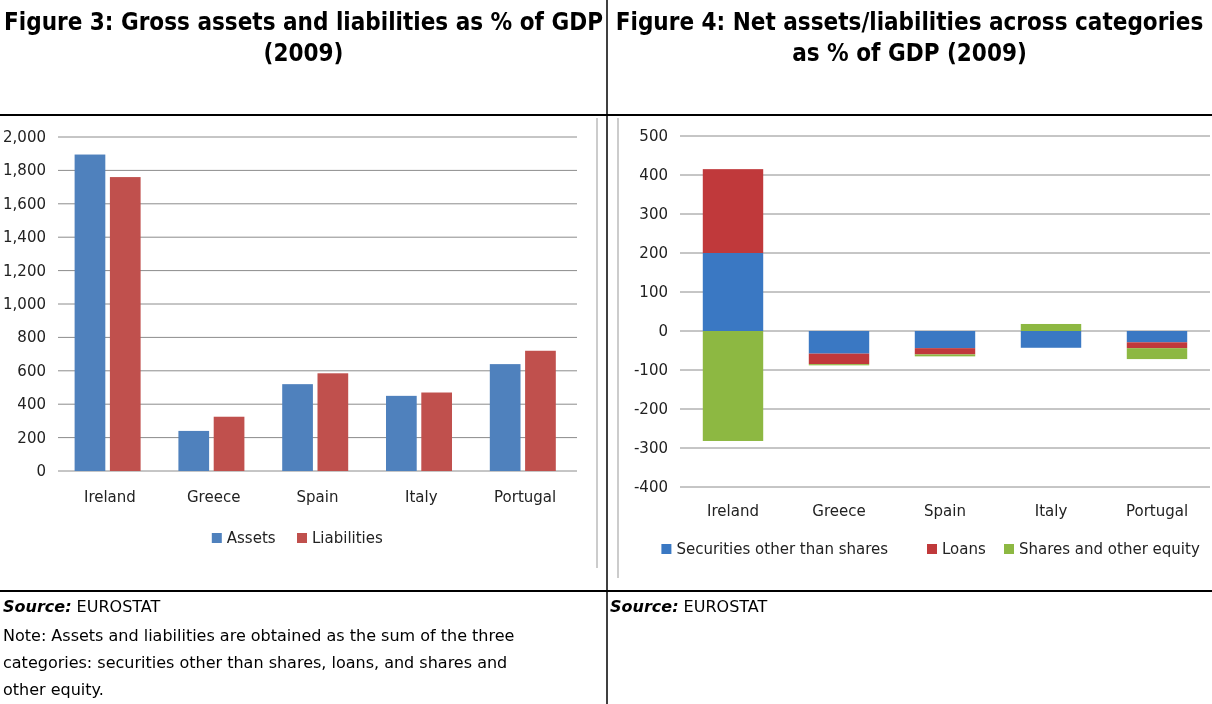 The image size is (1212, 704). What do you see at coordinates (31, 337) in the screenshot?
I see `y-tick-label: 800` at bounding box center [31, 337].